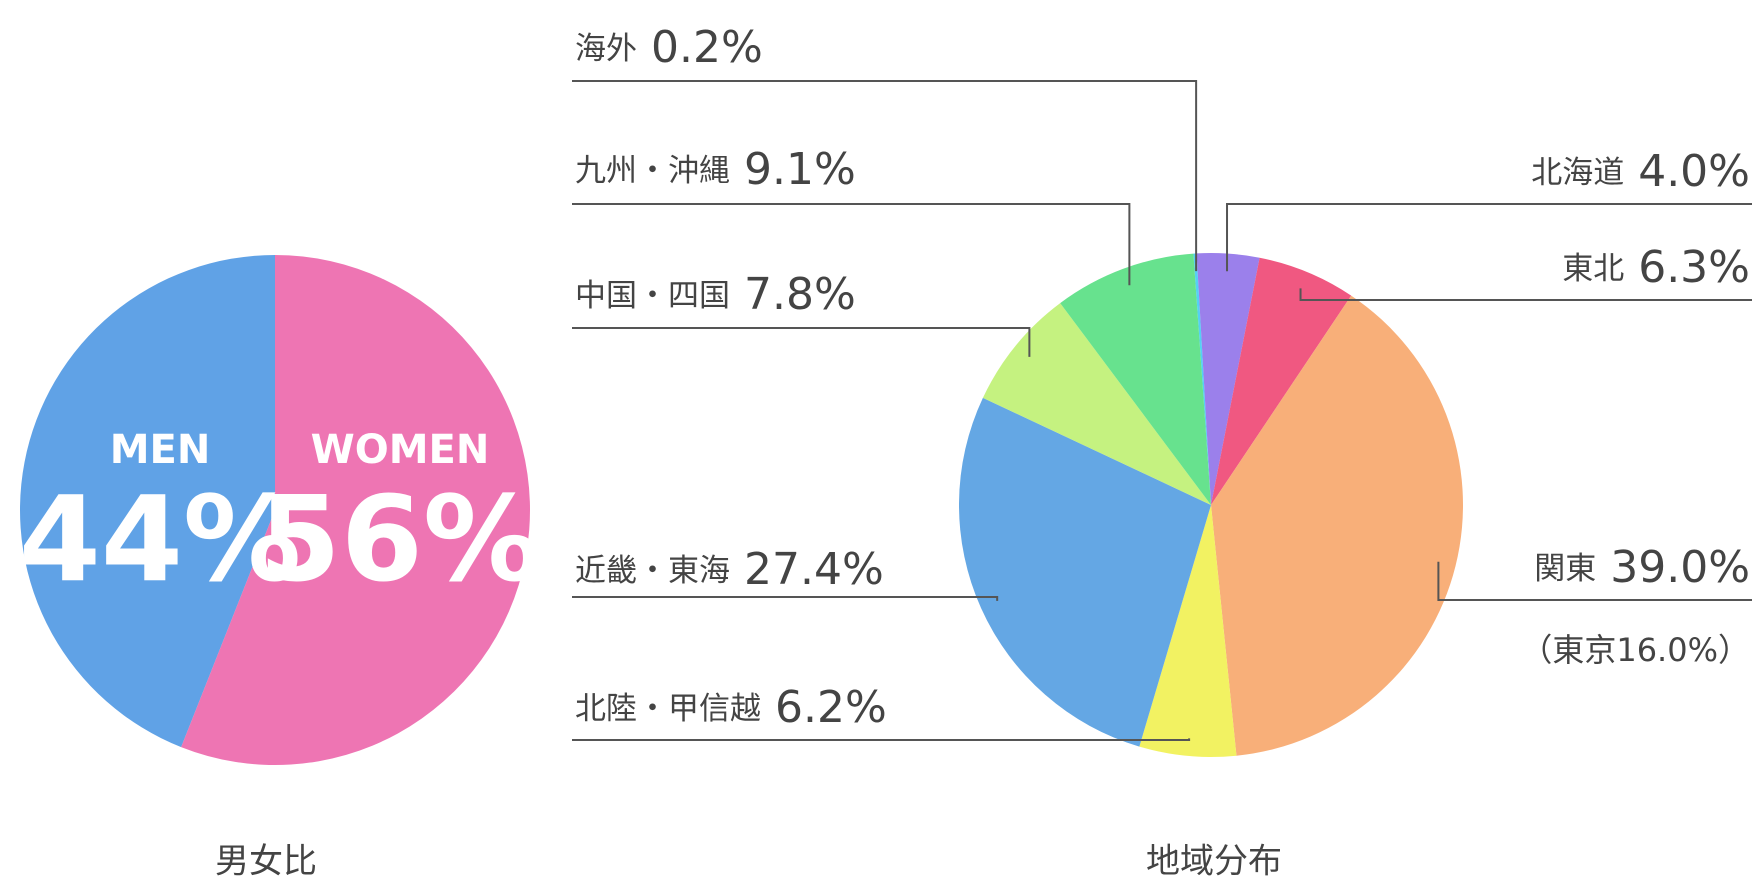 The height and width of the screenshot is (886, 1758). I want to click on slice-label: 関東 39.0%, so click(1642, 567).